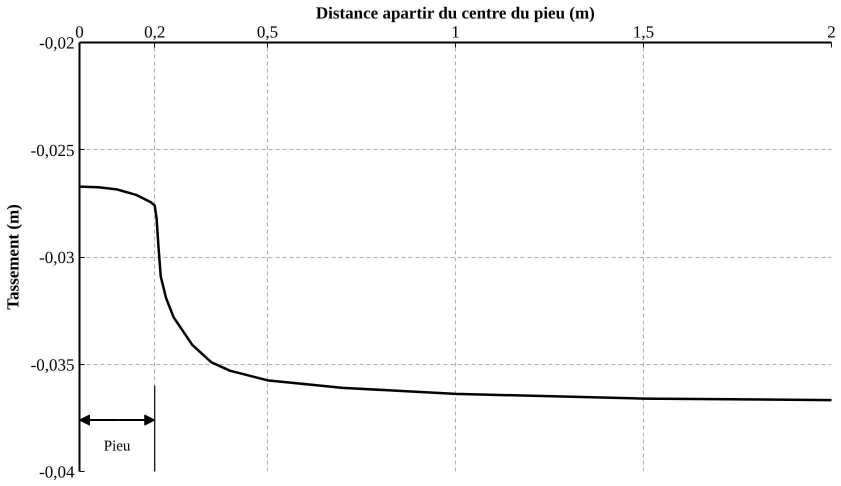 The image size is (841, 486). What do you see at coordinates (57, 43) in the screenshot?
I see `y-tick-label: -0,02` at bounding box center [57, 43].